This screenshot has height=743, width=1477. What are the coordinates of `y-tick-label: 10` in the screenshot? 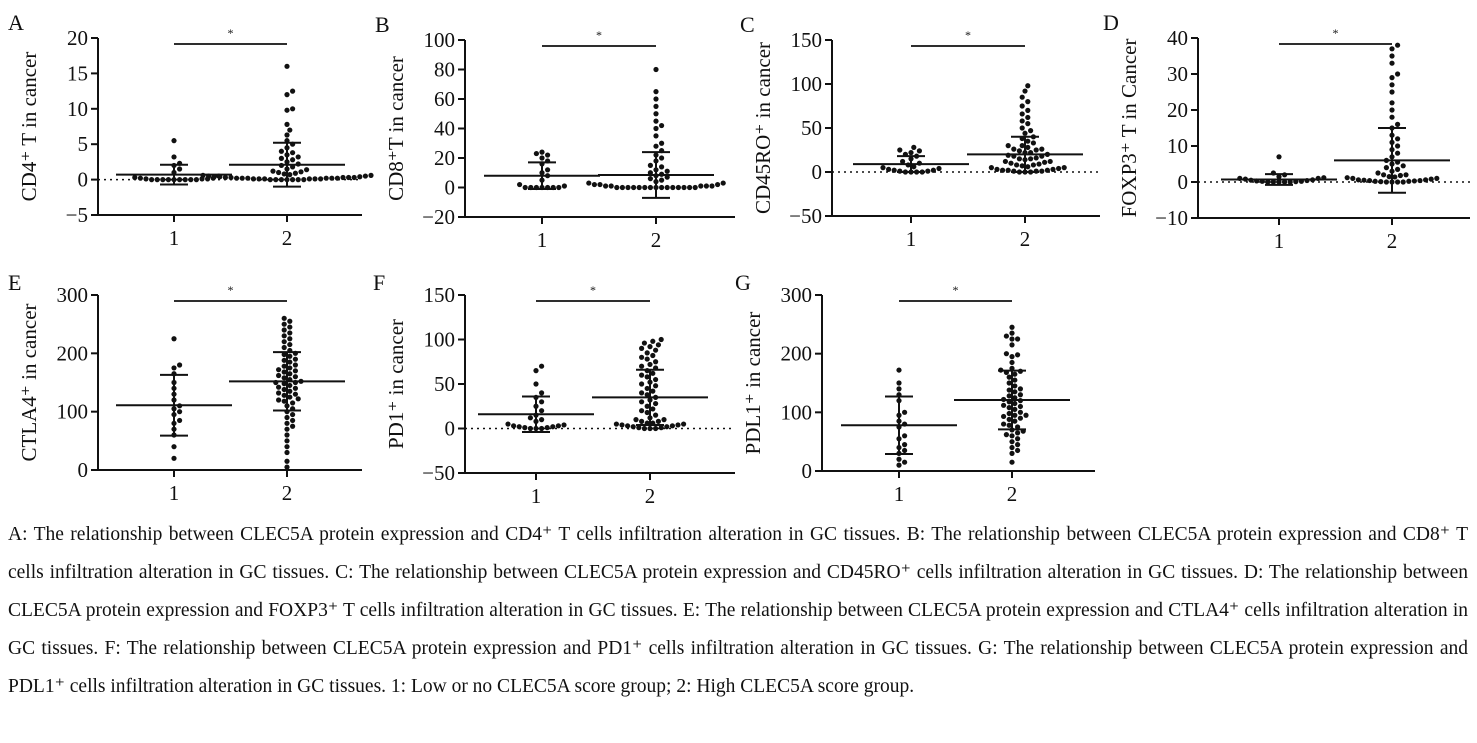 It's located at (1177, 146).